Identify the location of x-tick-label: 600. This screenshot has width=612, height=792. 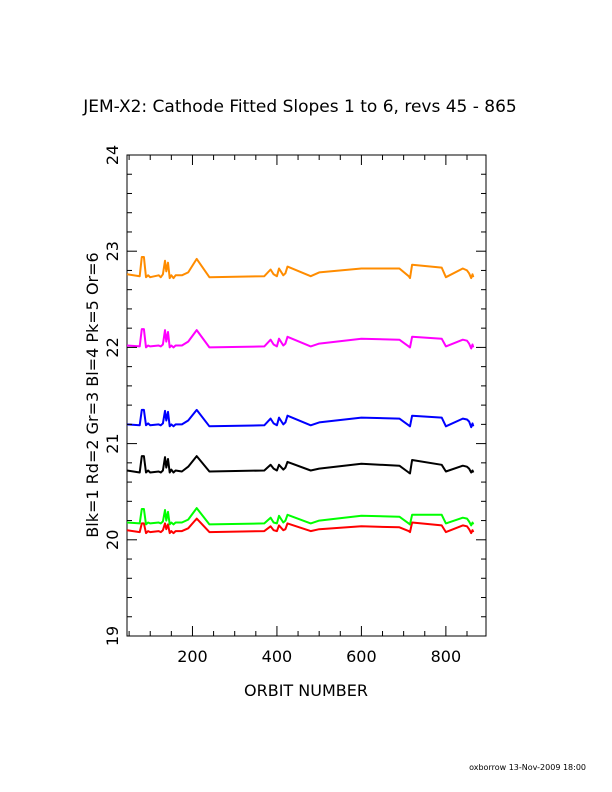
(361, 656).